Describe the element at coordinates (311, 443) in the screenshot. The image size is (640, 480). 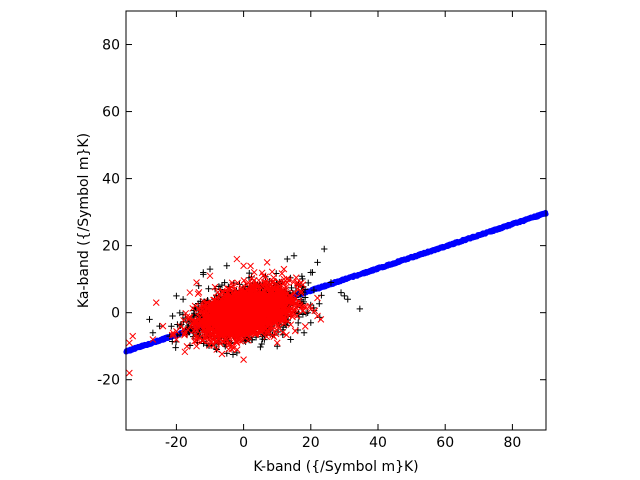
I see `x-tick-label: 20` at that location.